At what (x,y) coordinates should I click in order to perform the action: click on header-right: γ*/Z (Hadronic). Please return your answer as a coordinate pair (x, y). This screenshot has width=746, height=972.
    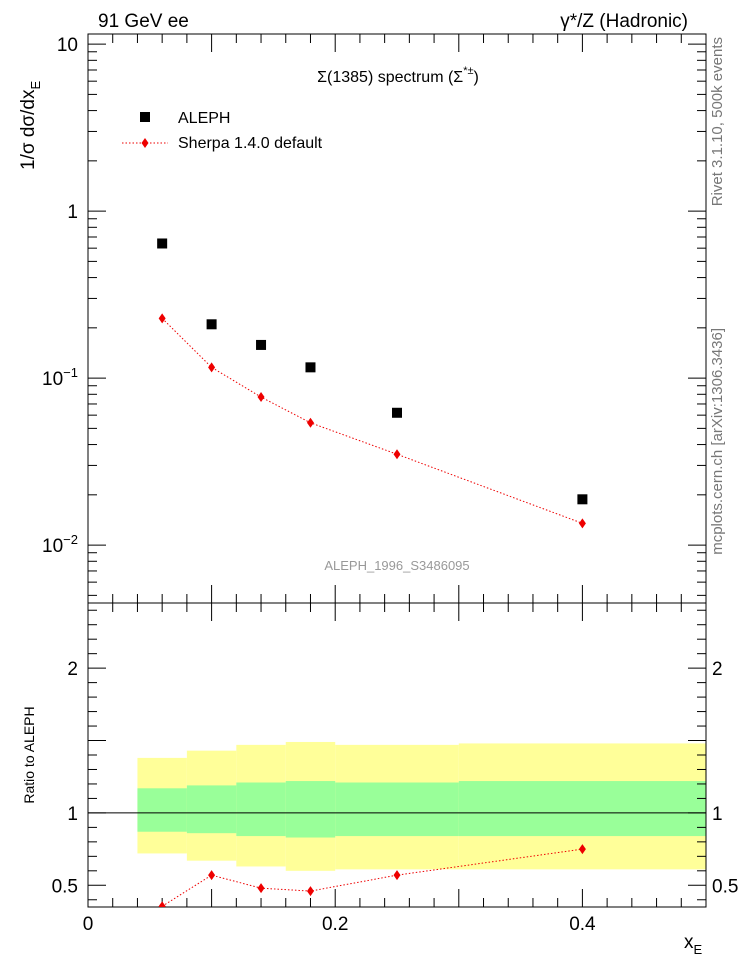
    Looking at the image, I should click on (624, 21).